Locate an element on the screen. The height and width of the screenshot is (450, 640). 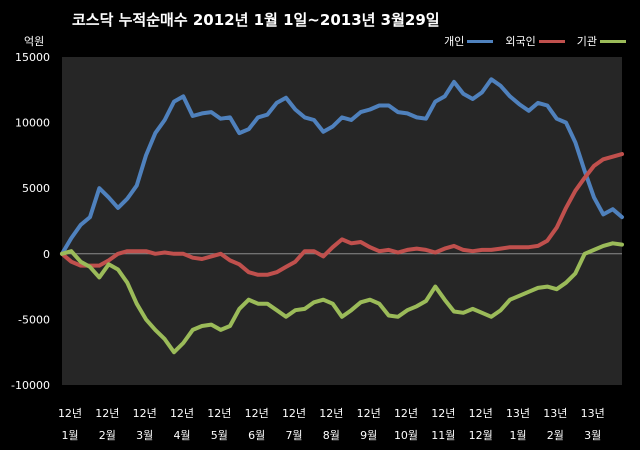
x-tick-label-month: 8월 is located at coordinates (331, 435).